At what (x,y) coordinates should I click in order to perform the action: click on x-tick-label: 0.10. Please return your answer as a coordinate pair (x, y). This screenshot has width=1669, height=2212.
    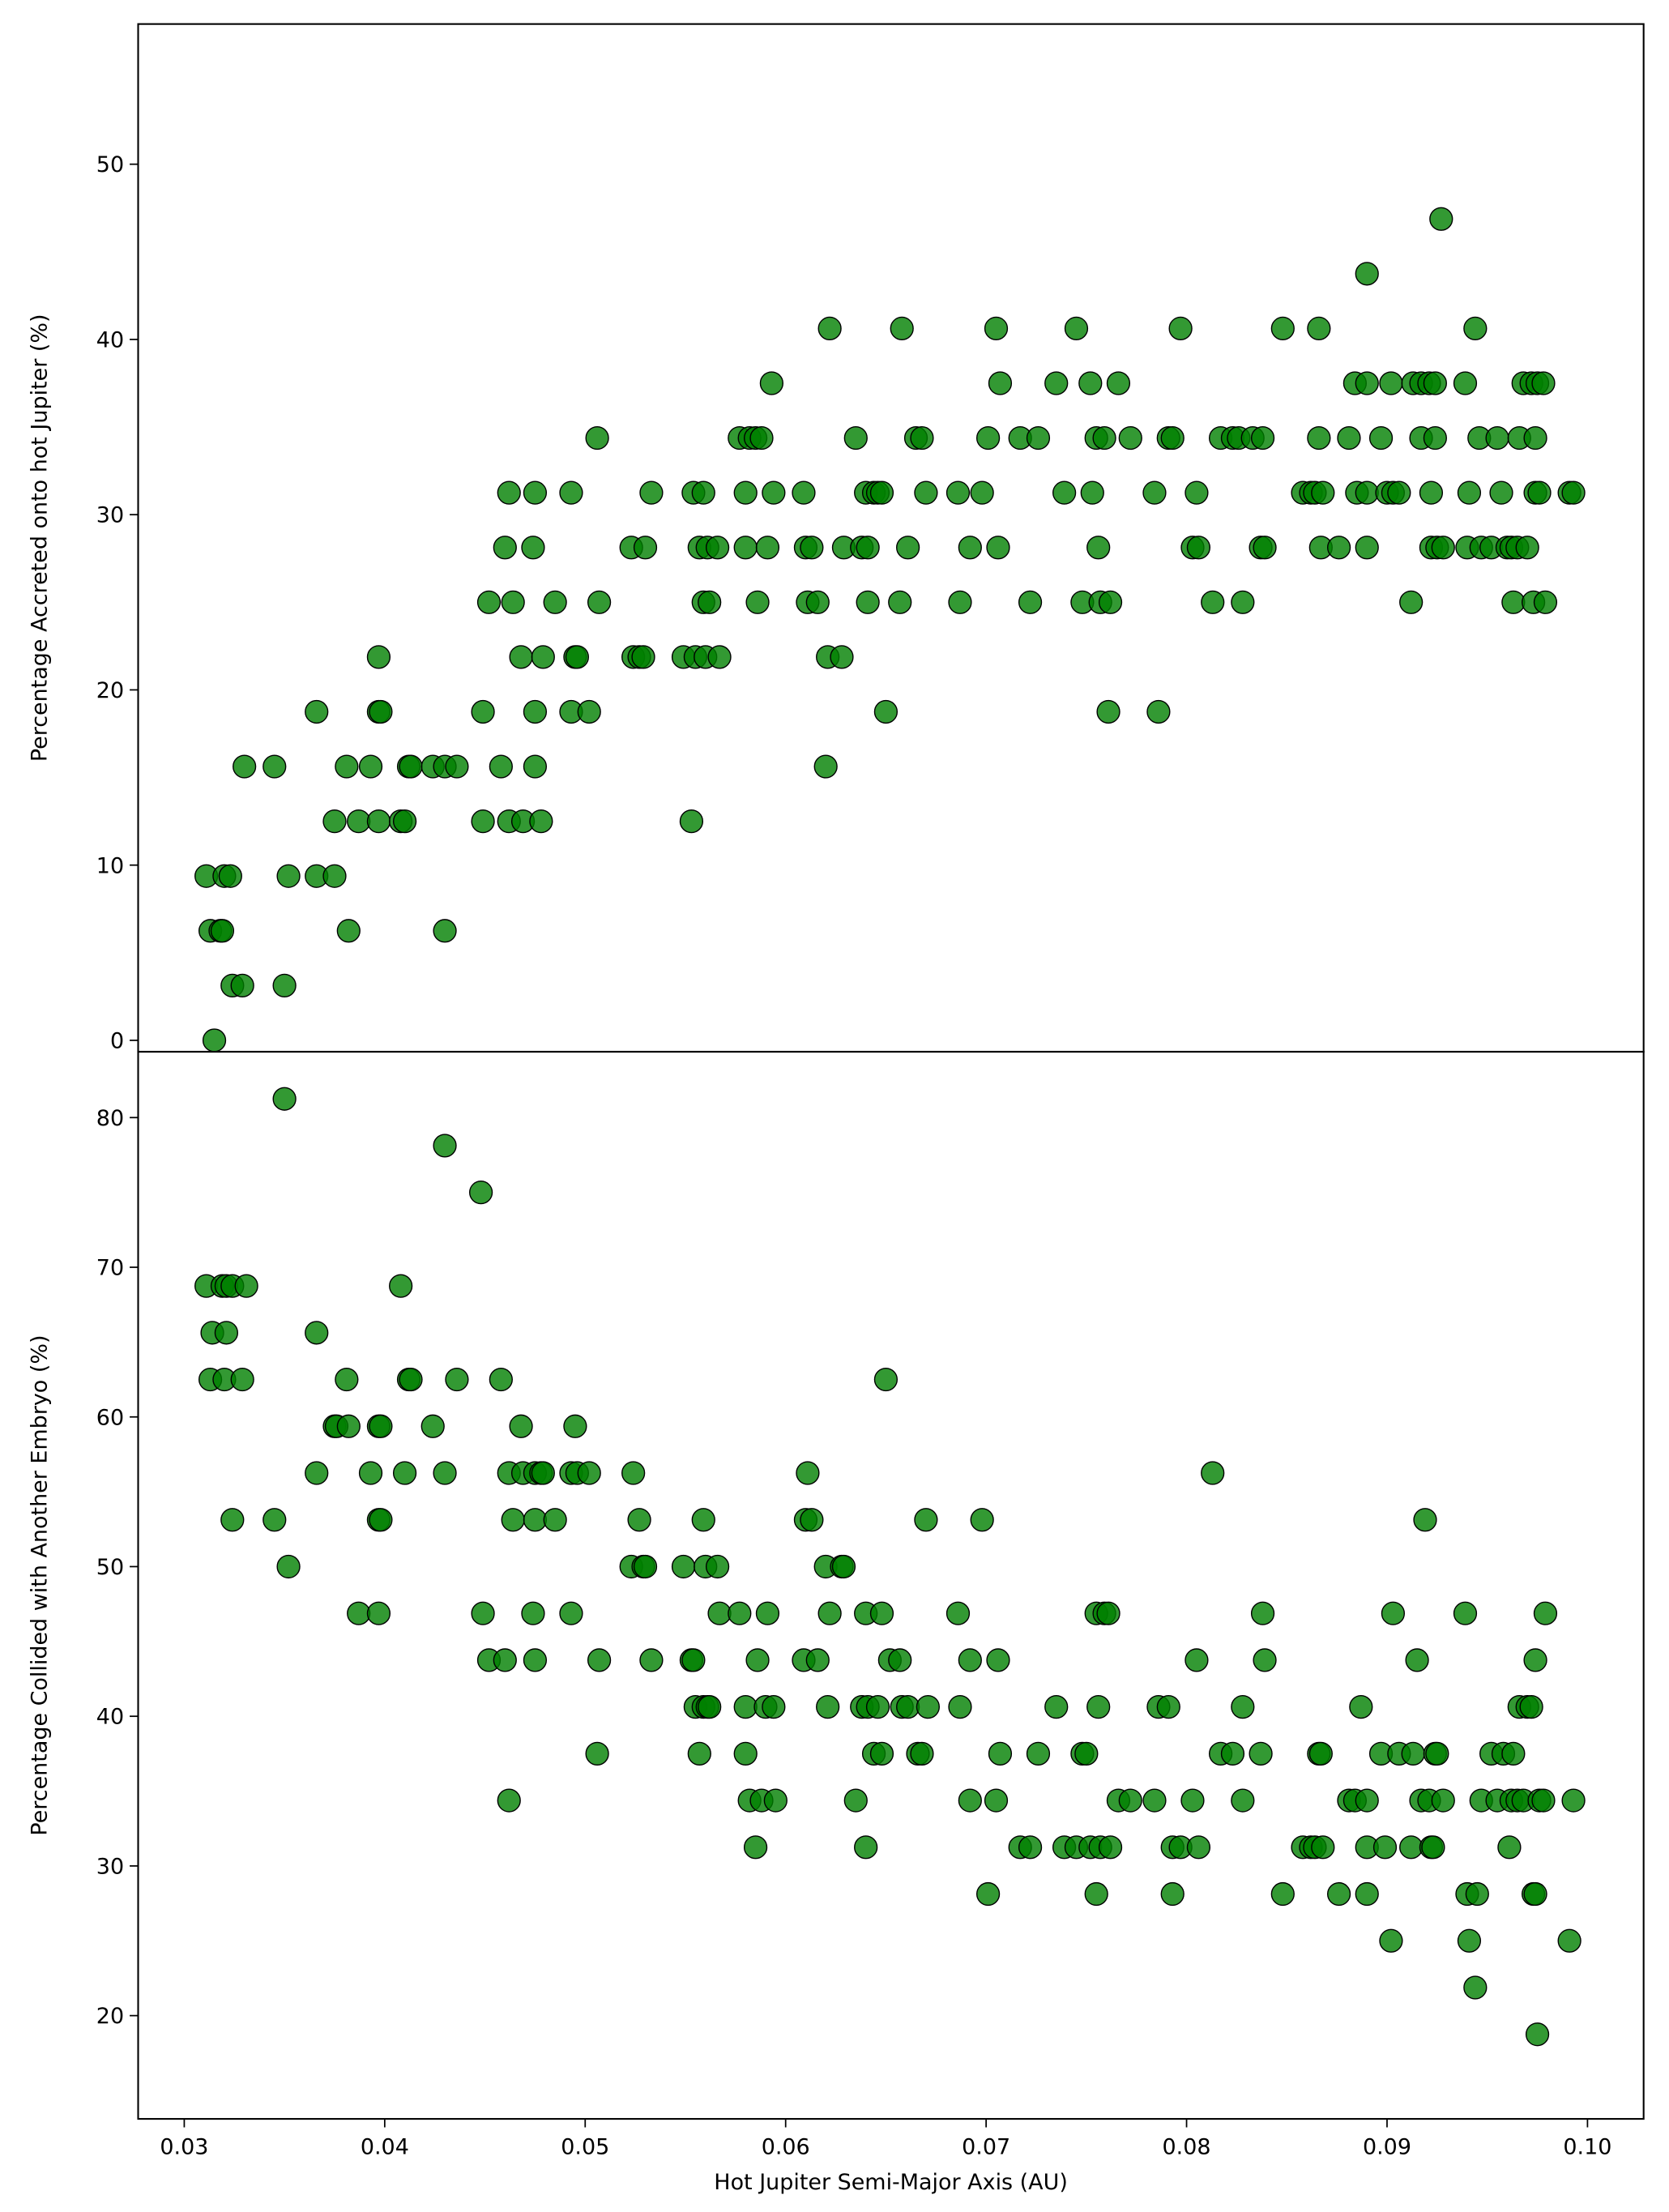
    Looking at the image, I should click on (1587, 2147).